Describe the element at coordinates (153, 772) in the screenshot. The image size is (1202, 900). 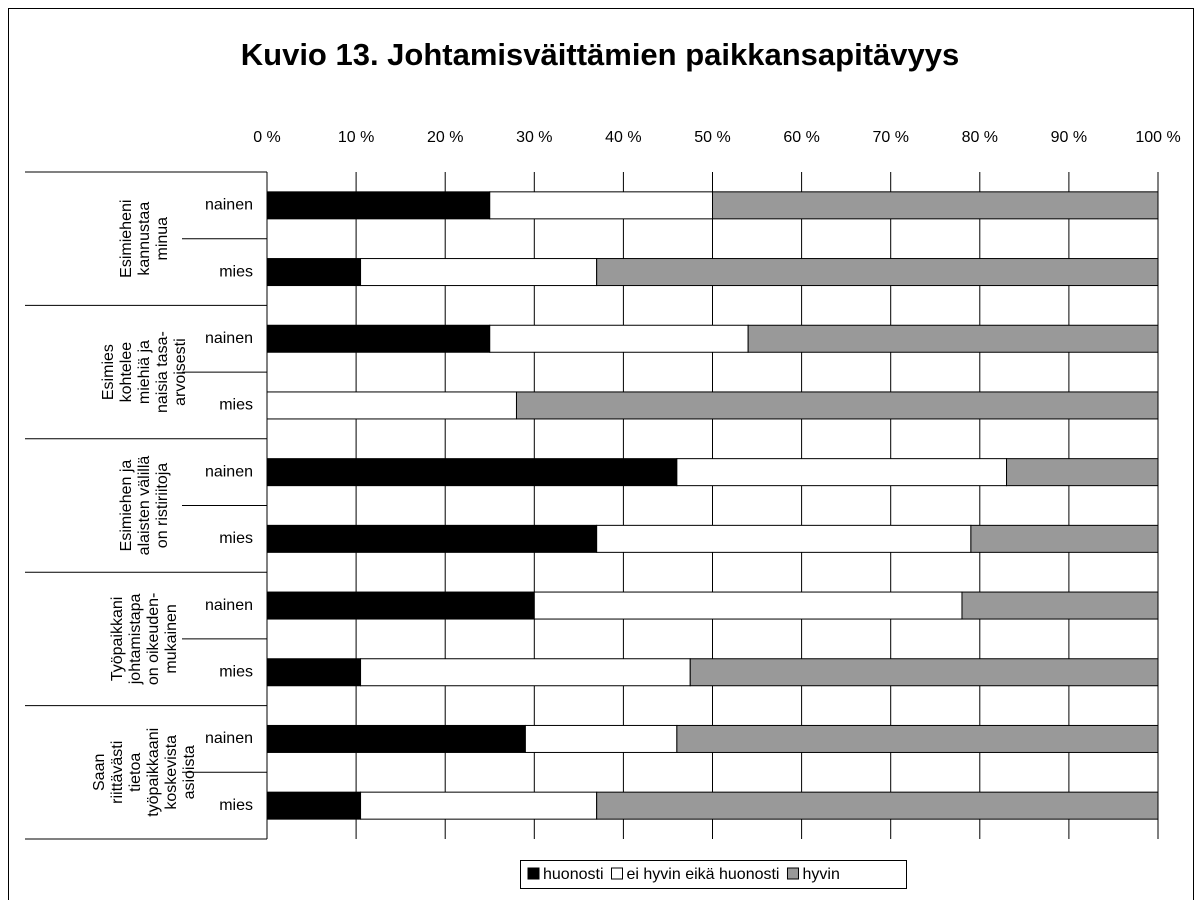
I see `group-label: työpaikkaani` at that location.